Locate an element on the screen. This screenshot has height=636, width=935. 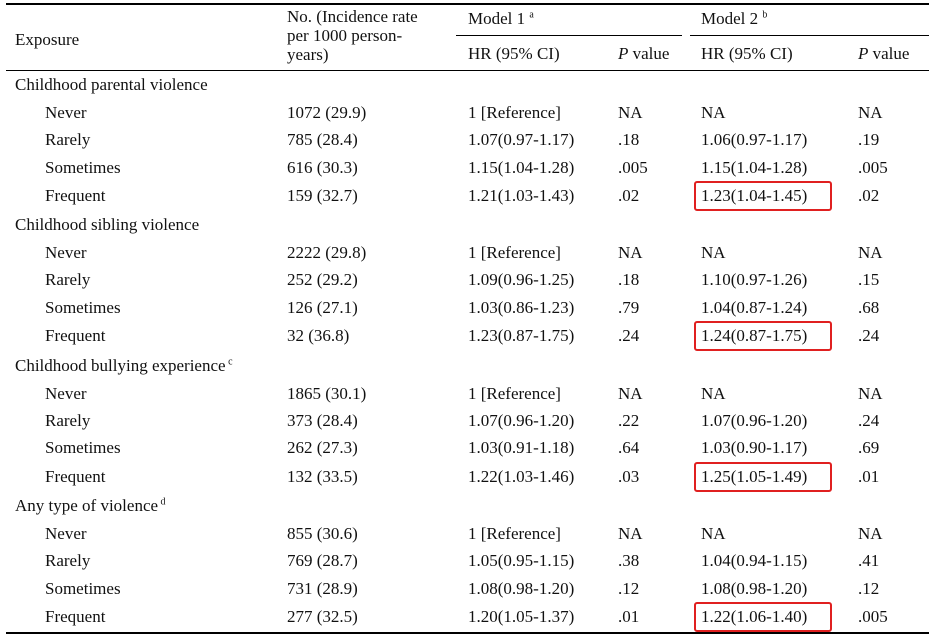
group-title-text: Any type of violence is located at coordinates (87, 505).